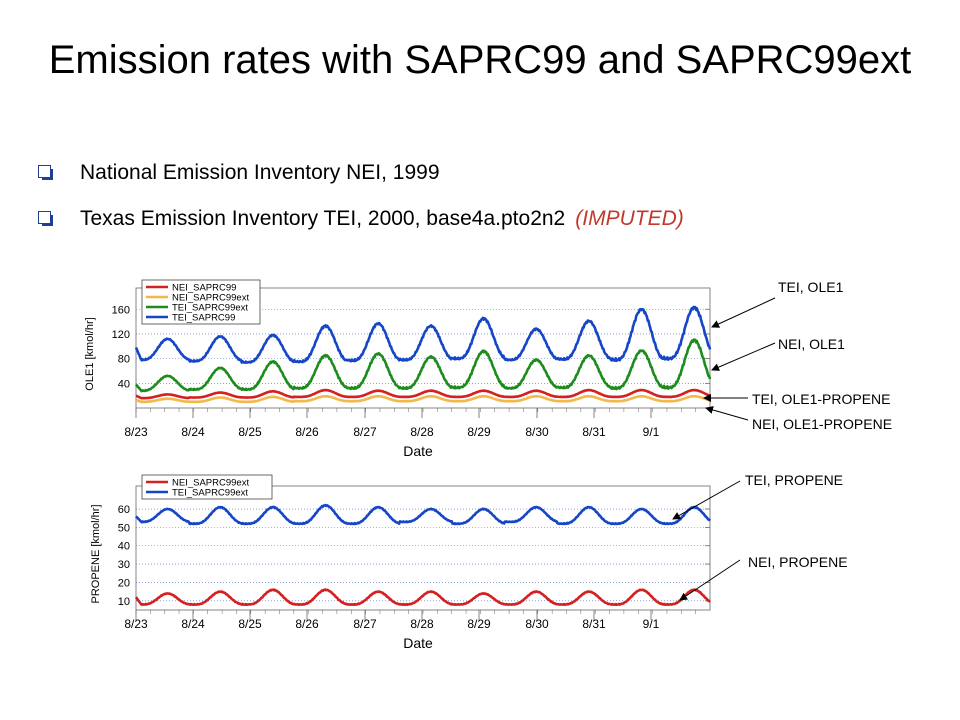 The image size is (960, 720). Describe the element at coordinates (260, 172) in the screenshot. I see `bullet-text: National Emission Inventory NEI, 1999` at that location.